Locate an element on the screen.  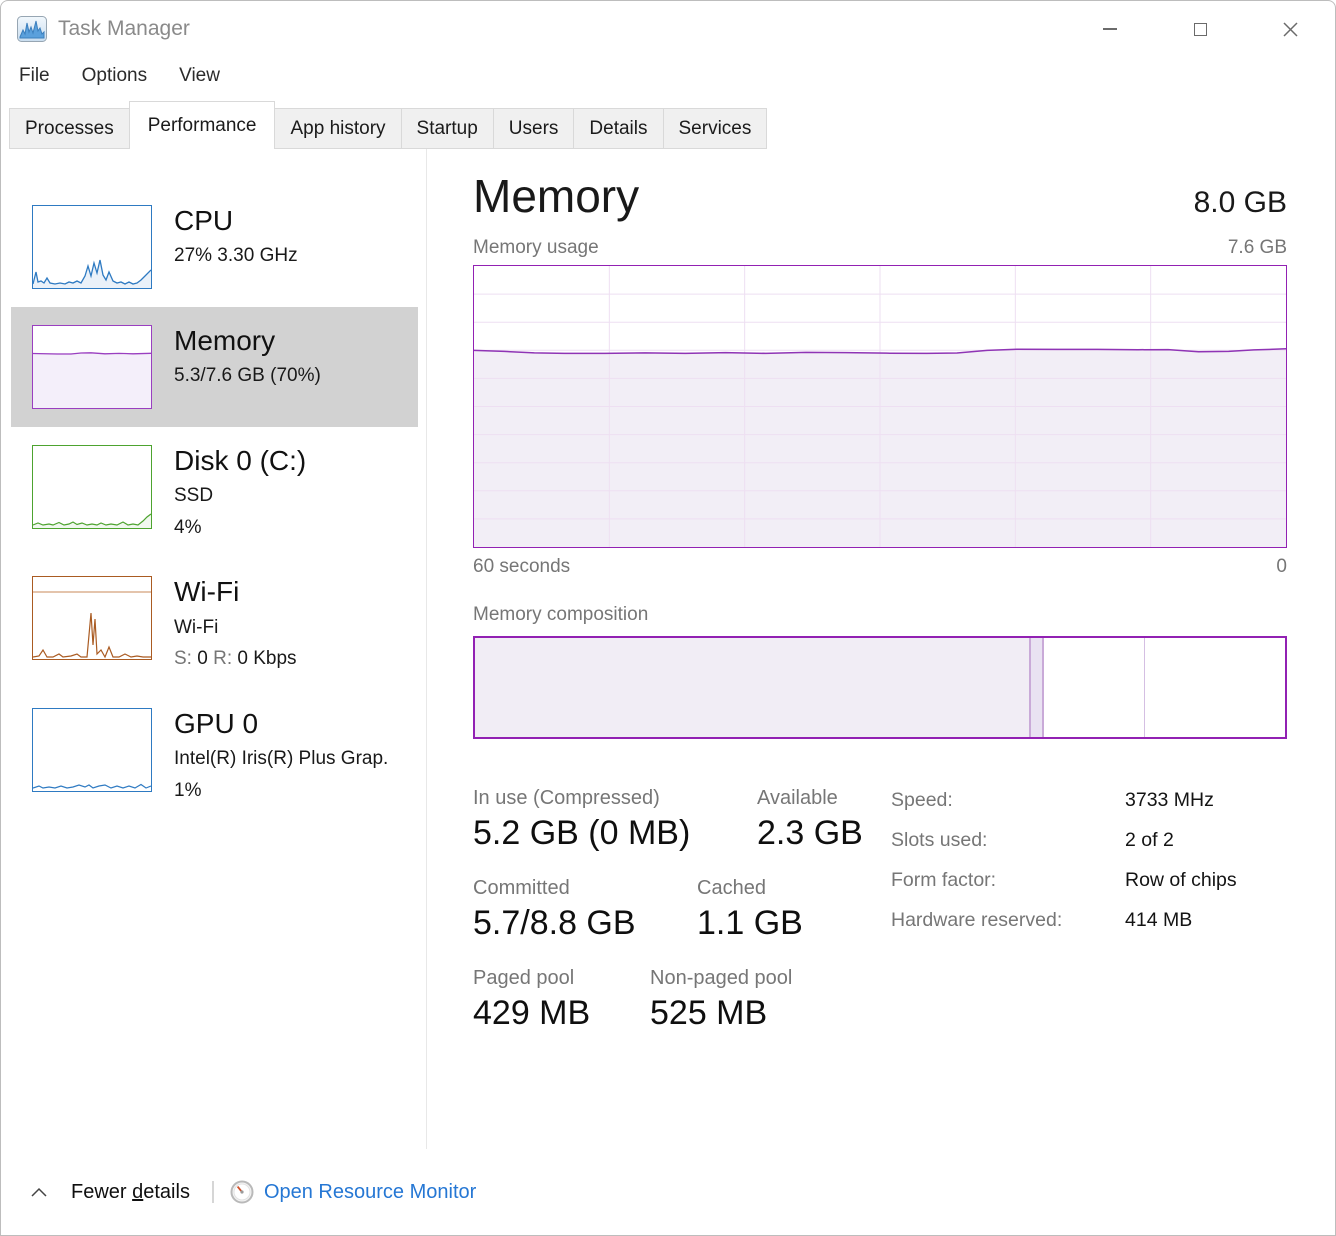
wifi-send-label: S: is located at coordinates (183, 659).